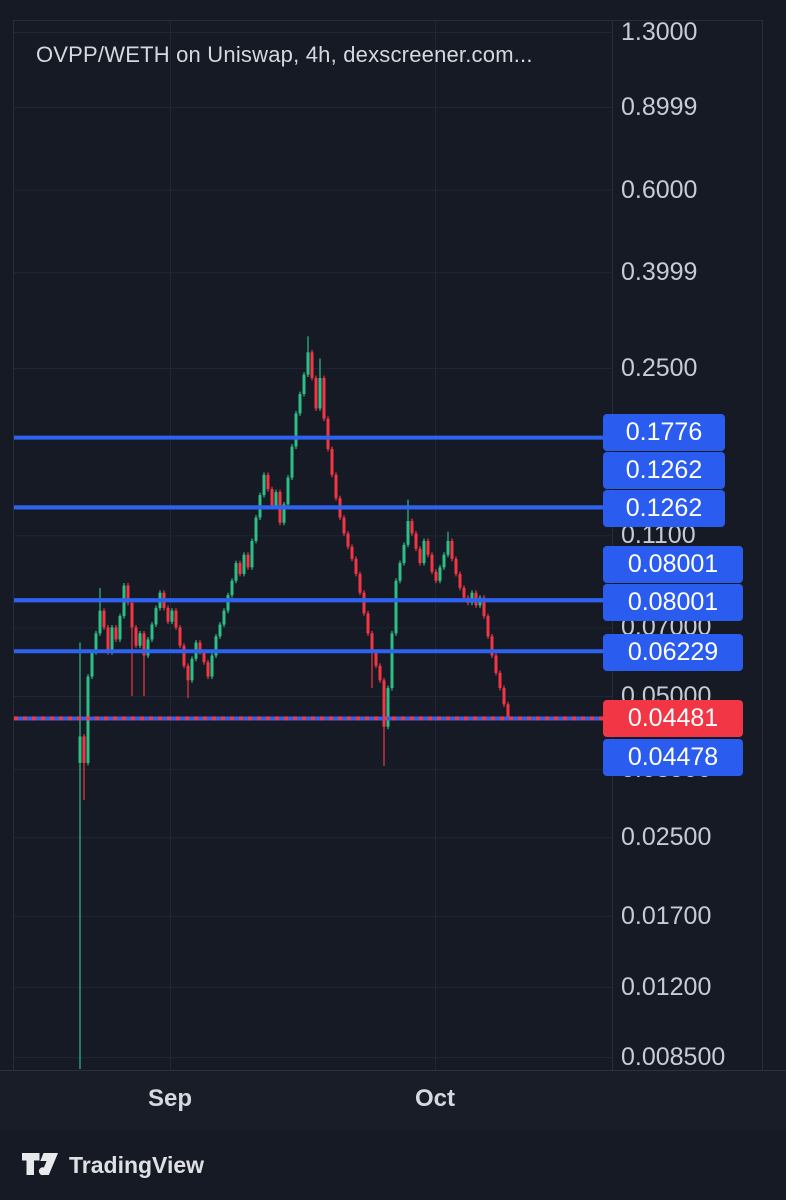 The image size is (786, 1200). What do you see at coordinates (659, 32) in the screenshot?
I see `y-axis-tick-label: 1.3000` at bounding box center [659, 32].